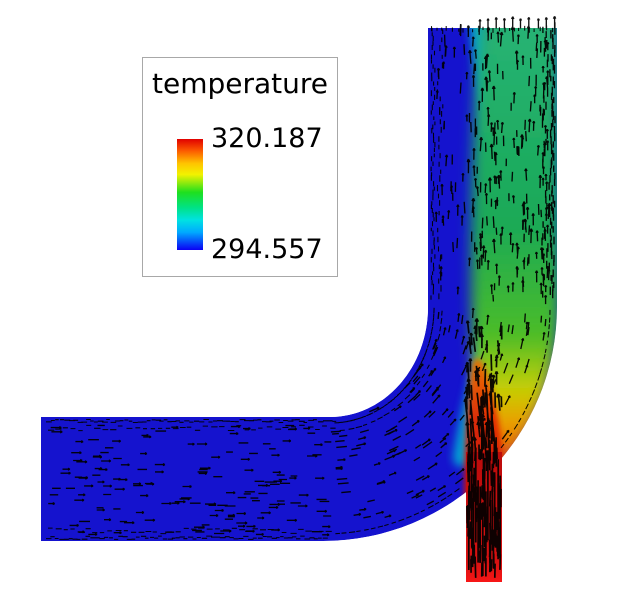  What do you see at coordinates (483, 448) in the screenshot?
I see `velocity-vector-glyphs` at bounding box center [483, 448].